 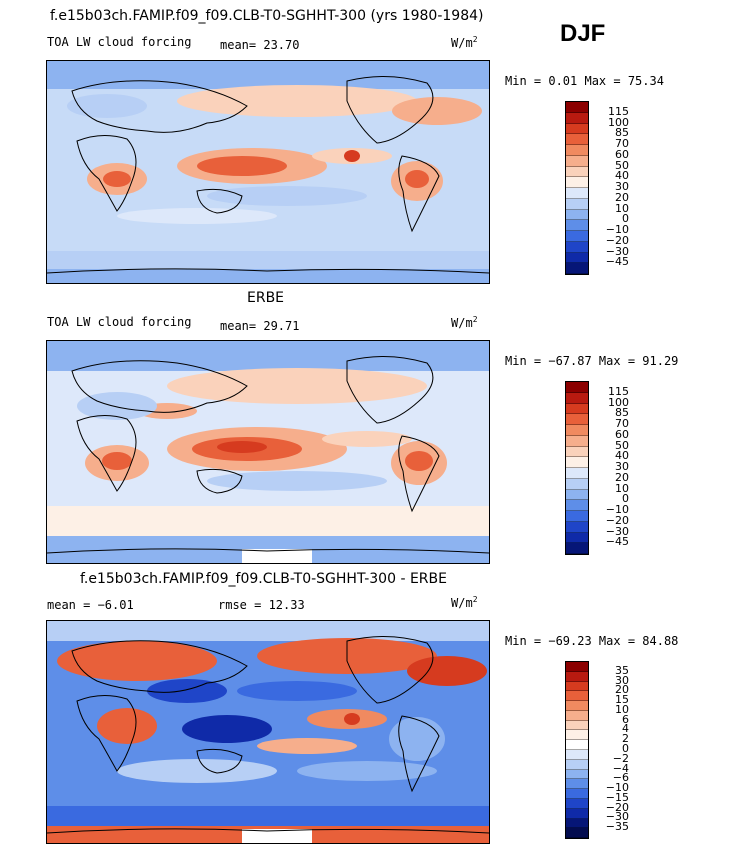 I want to click on panel1-colorbar, so click(x=577, y=188).